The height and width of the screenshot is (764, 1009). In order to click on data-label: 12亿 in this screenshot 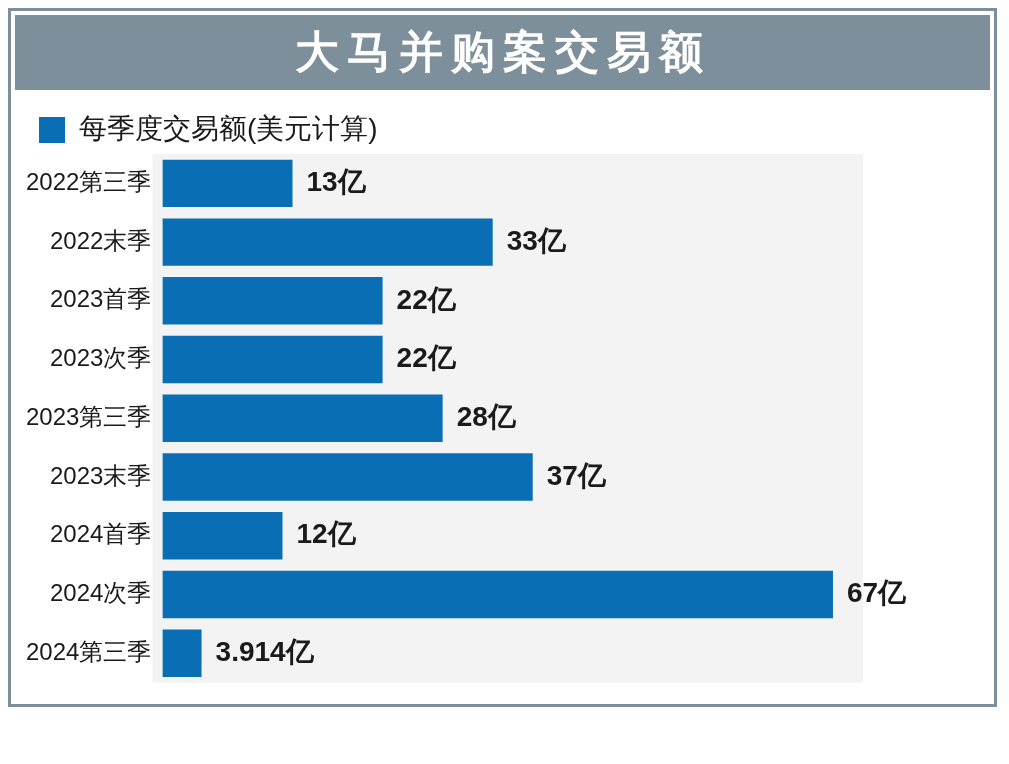, I will do `click(326, 534)`.